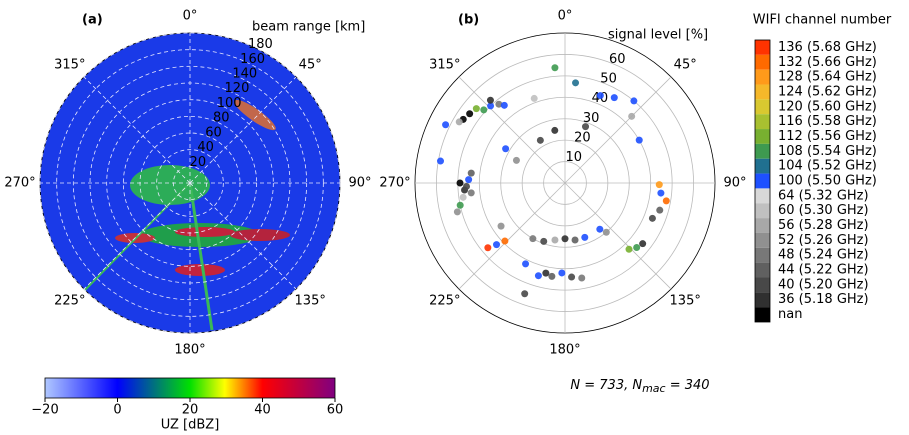 The image size is (909, 435). I want to click on legend-label: 136 (5.68 GHz), so click(827, 47).